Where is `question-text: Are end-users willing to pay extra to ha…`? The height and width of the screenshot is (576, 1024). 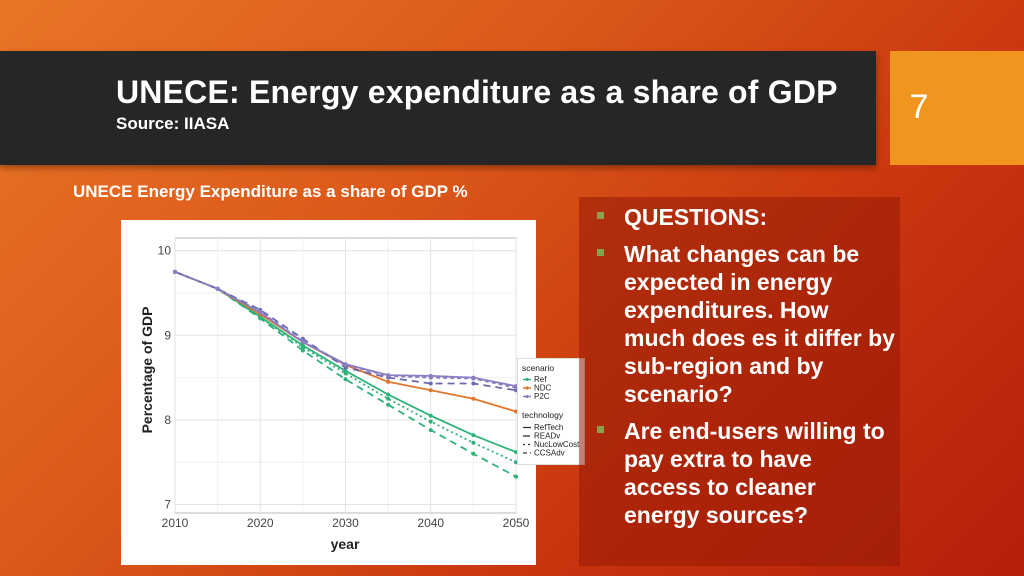 question-text: Are end-users willing to pay extra to ha… is located at coordinates (754, 473).